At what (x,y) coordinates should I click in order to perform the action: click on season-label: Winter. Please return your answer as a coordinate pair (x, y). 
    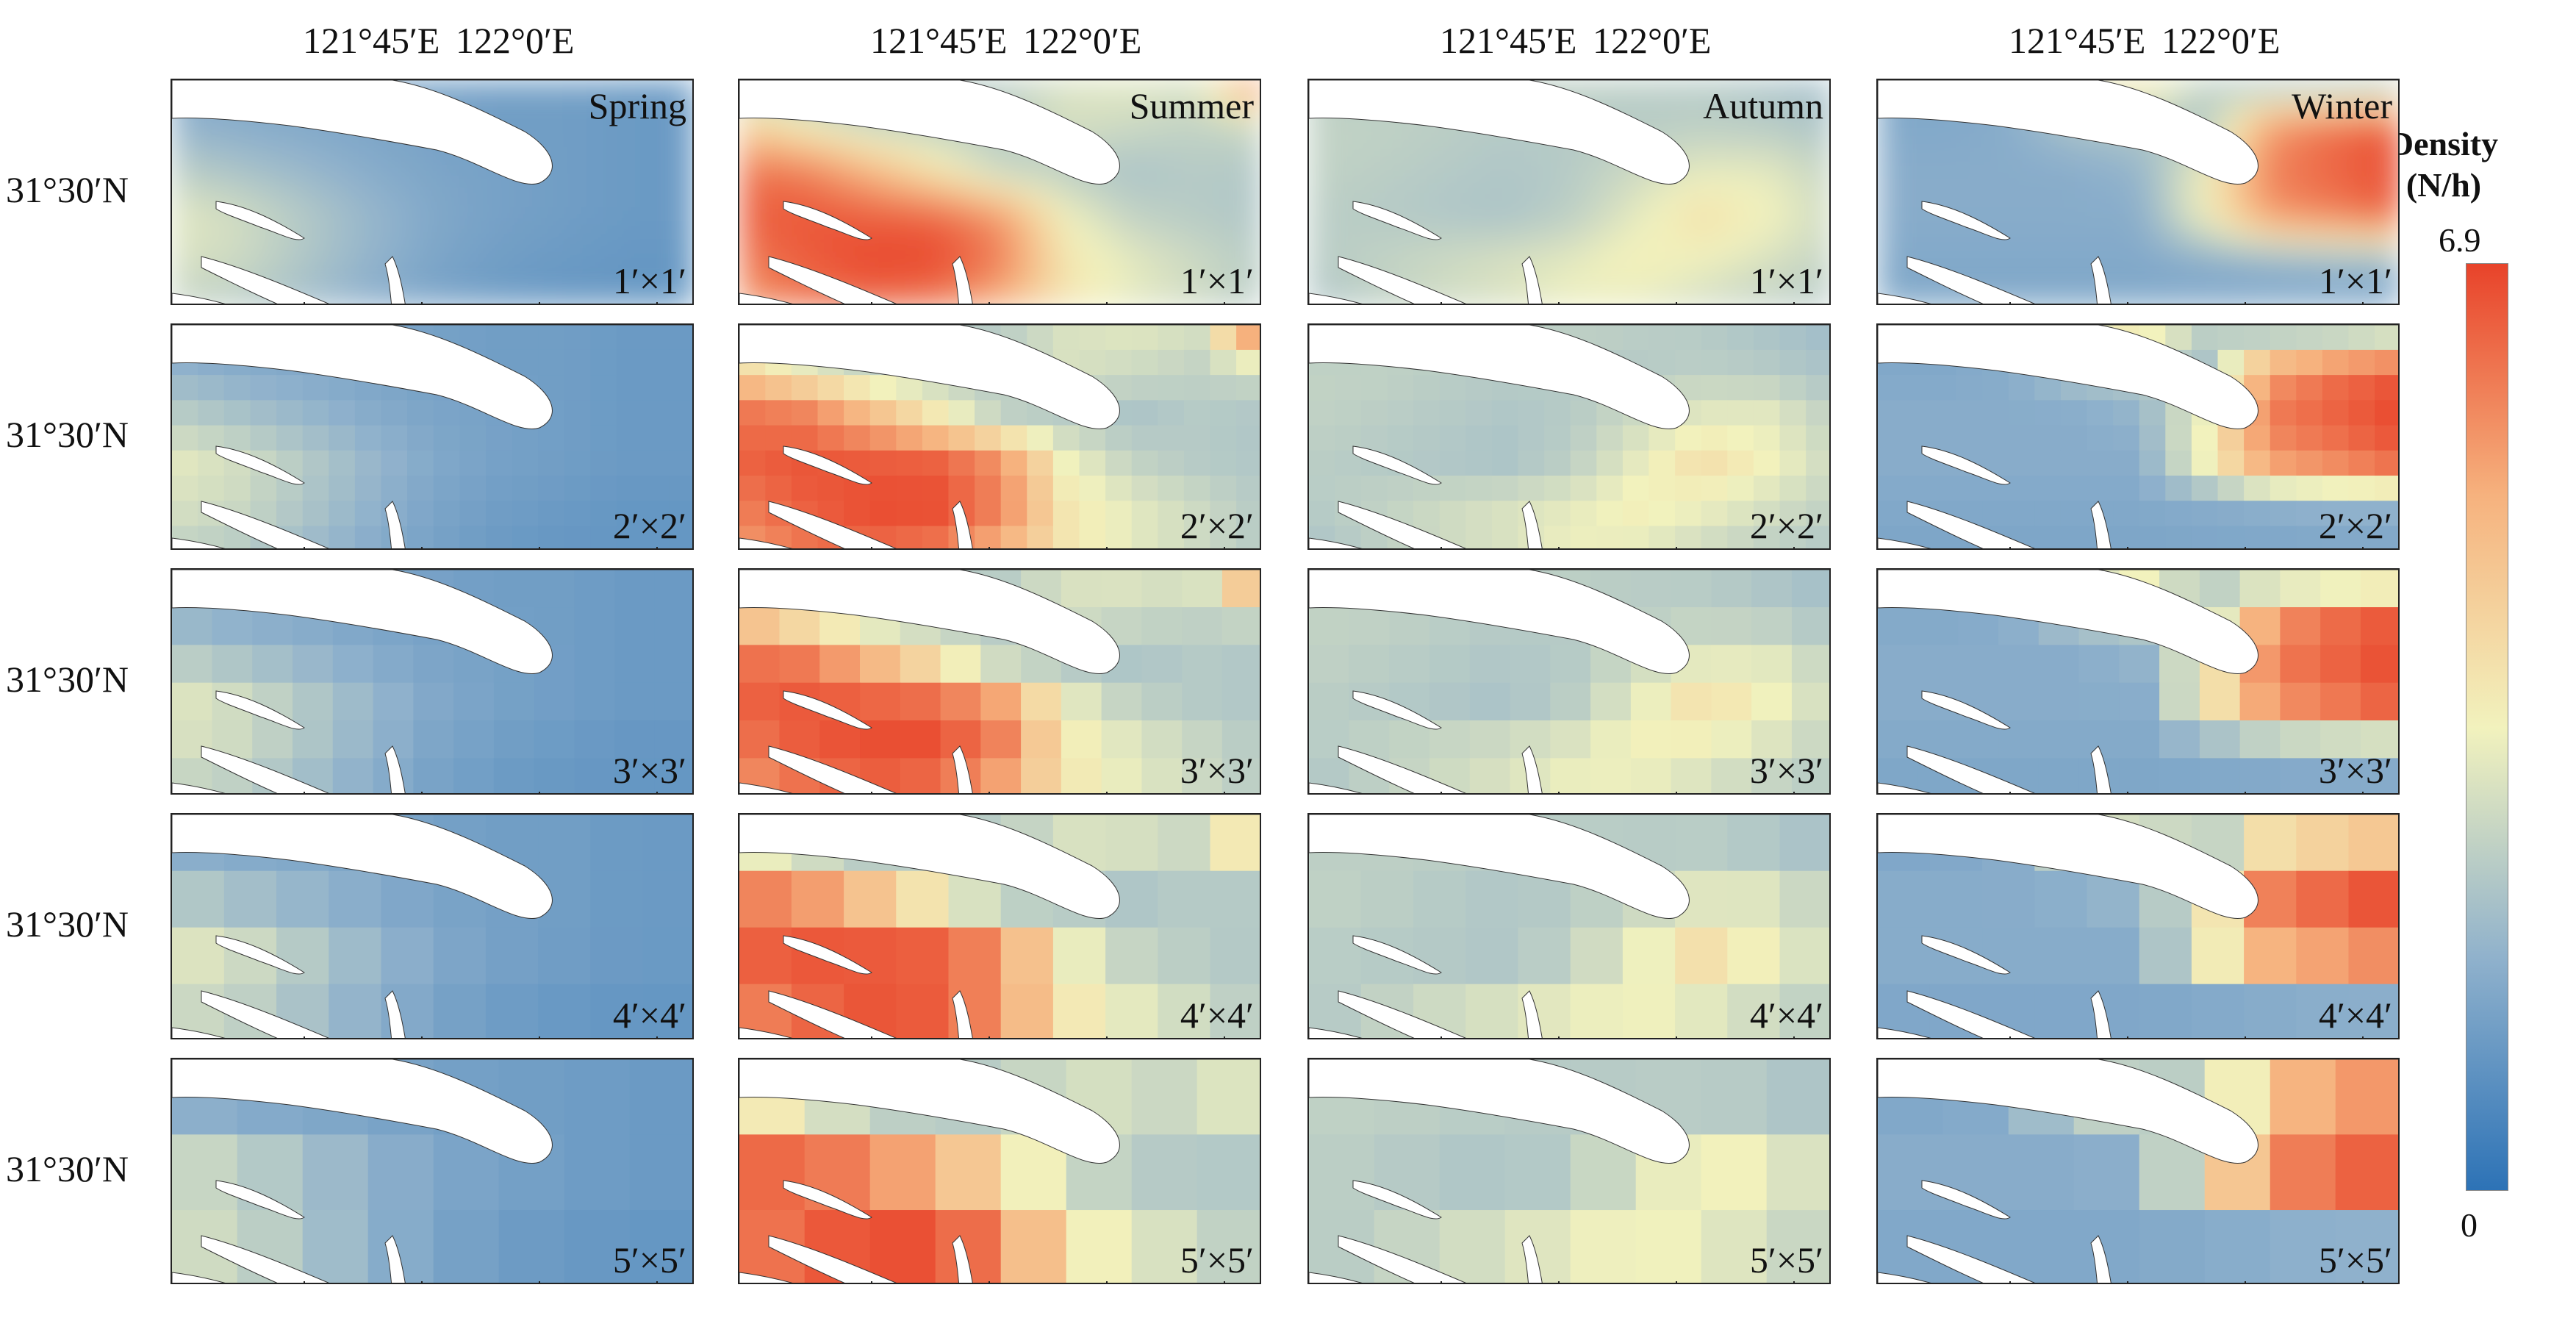
    Looking at the image, I should click on (2342, 105).